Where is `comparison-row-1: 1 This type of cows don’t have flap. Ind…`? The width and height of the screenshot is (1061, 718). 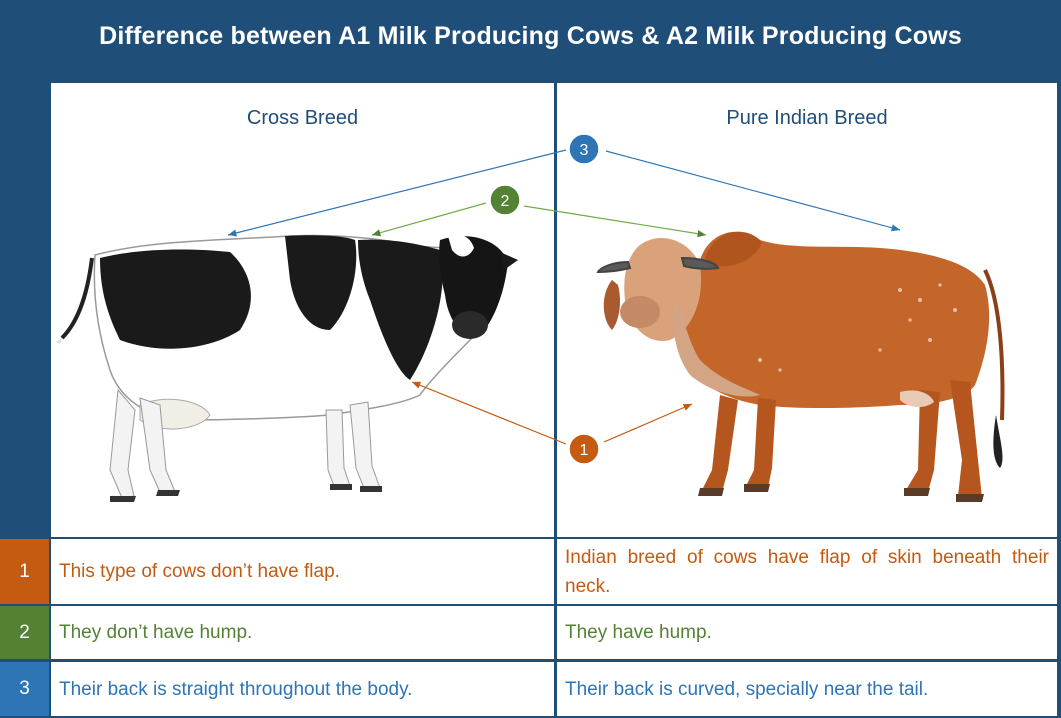
comparison-row-1: 1 This type of cows don’t have flap. Ind… is located at coordinates (530, 571).